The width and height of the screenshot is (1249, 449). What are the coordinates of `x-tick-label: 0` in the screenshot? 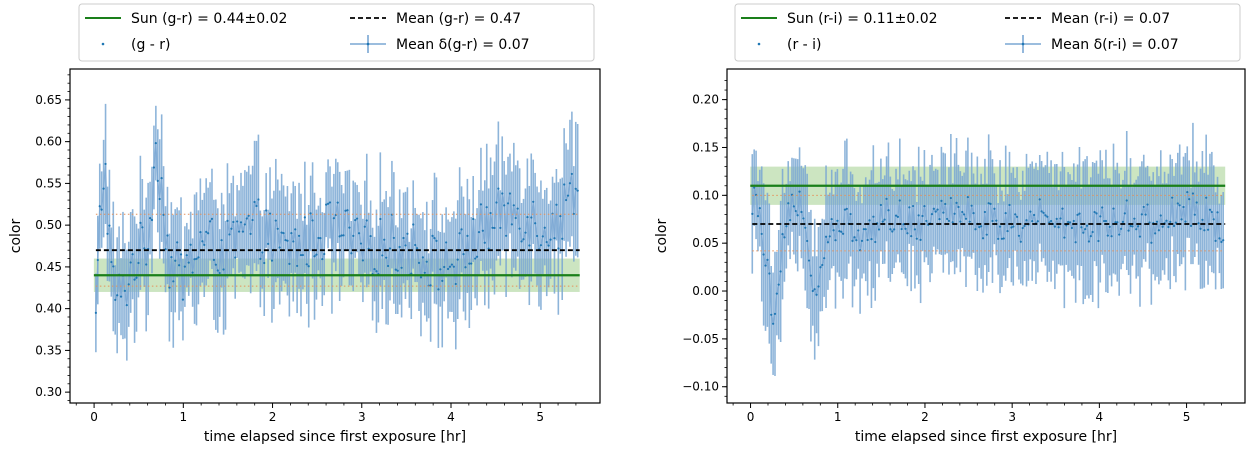 It's located at (751, 417).